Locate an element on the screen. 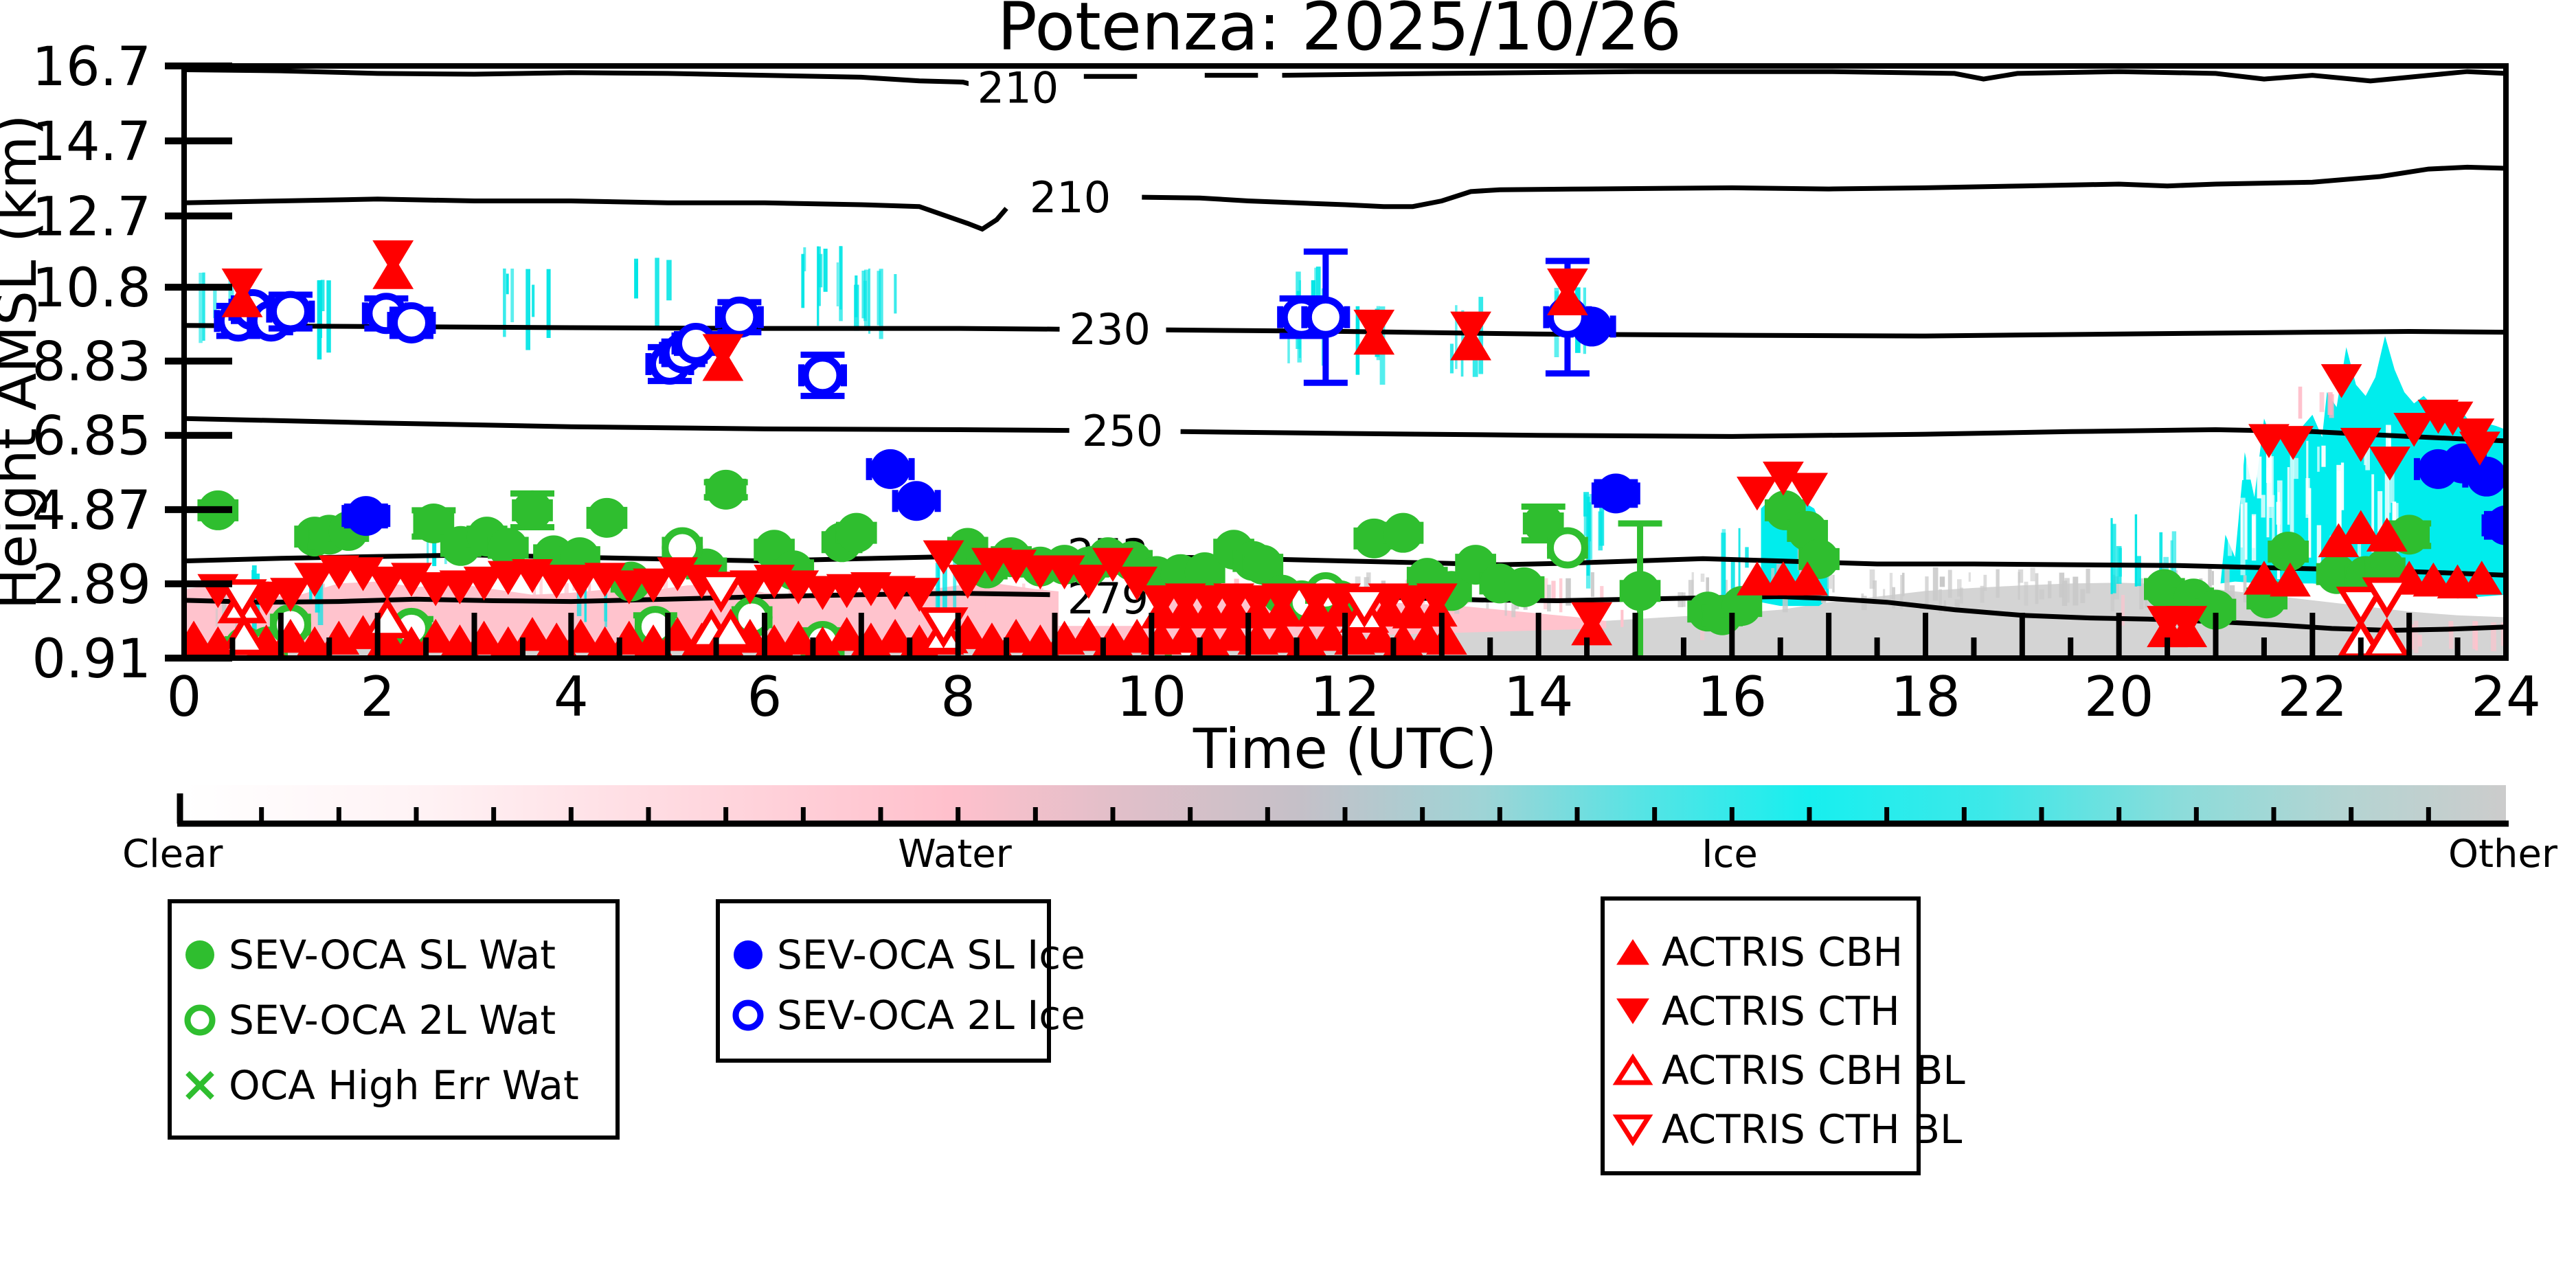 This screenshot has width=2576, height=1288. legend-item-label: ACTRIS CBH BL is located at coordinates (1813, 1070).